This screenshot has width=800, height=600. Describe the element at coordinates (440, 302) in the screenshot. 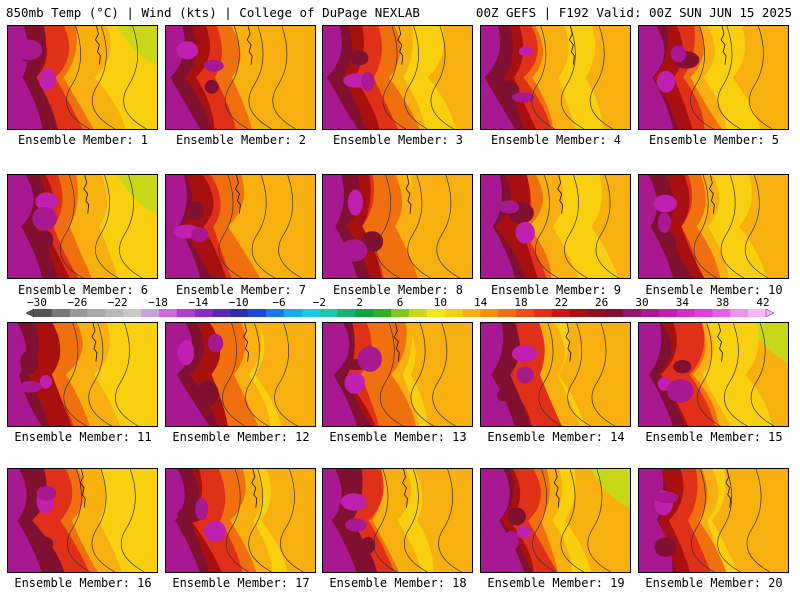

I see `colorbar-tick-label: 10` at that location.